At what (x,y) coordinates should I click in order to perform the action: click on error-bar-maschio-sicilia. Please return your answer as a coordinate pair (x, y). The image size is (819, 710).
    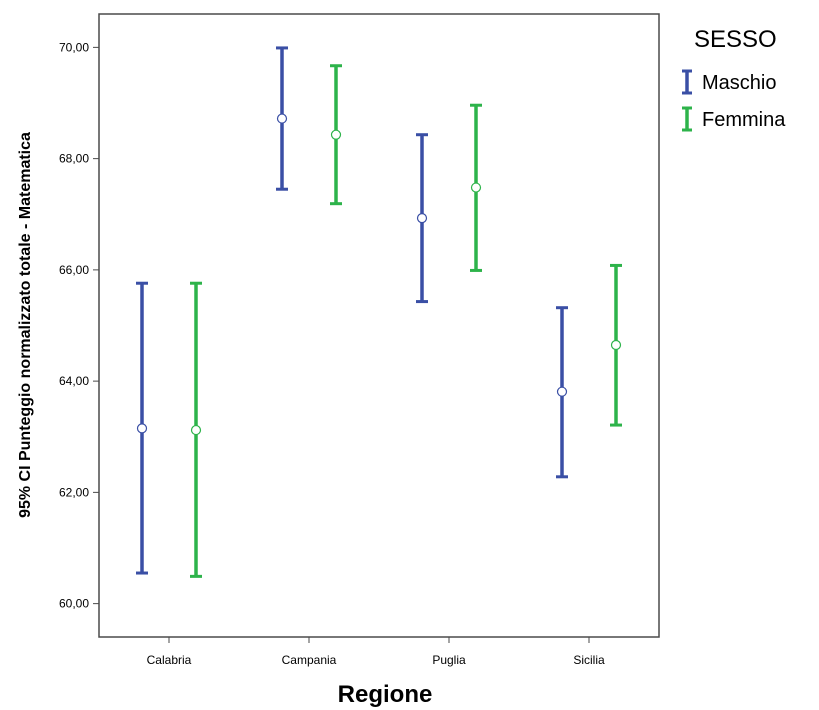
    Looking at the image, I should click on (562, 392).